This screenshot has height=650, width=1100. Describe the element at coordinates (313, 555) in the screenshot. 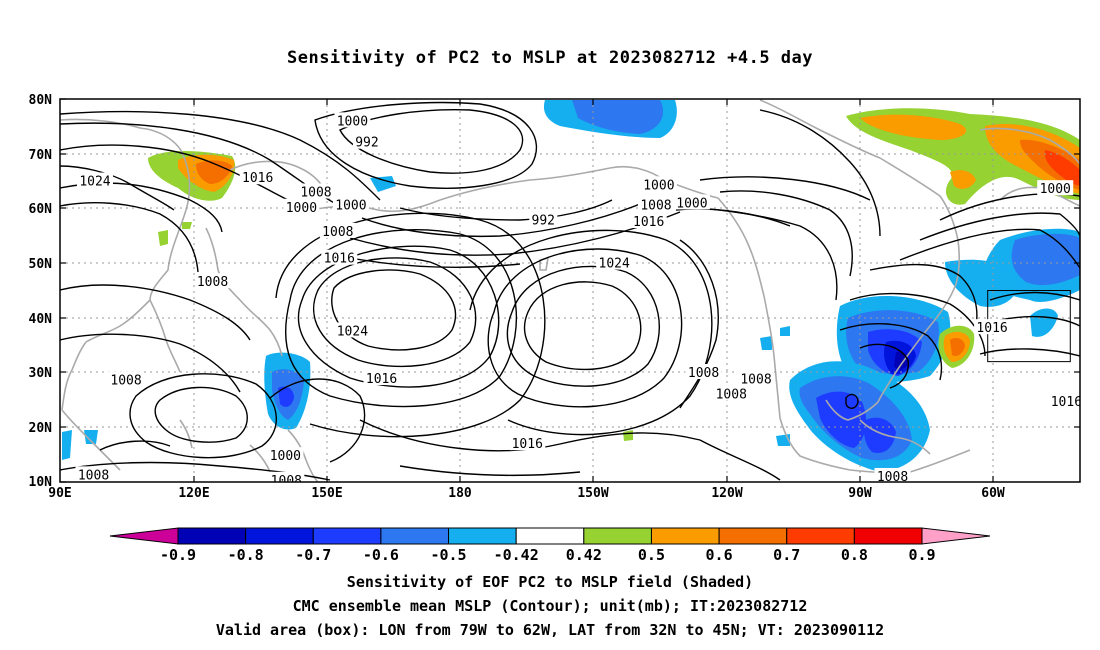

I see `colorbar-label: -0.7` at that location.